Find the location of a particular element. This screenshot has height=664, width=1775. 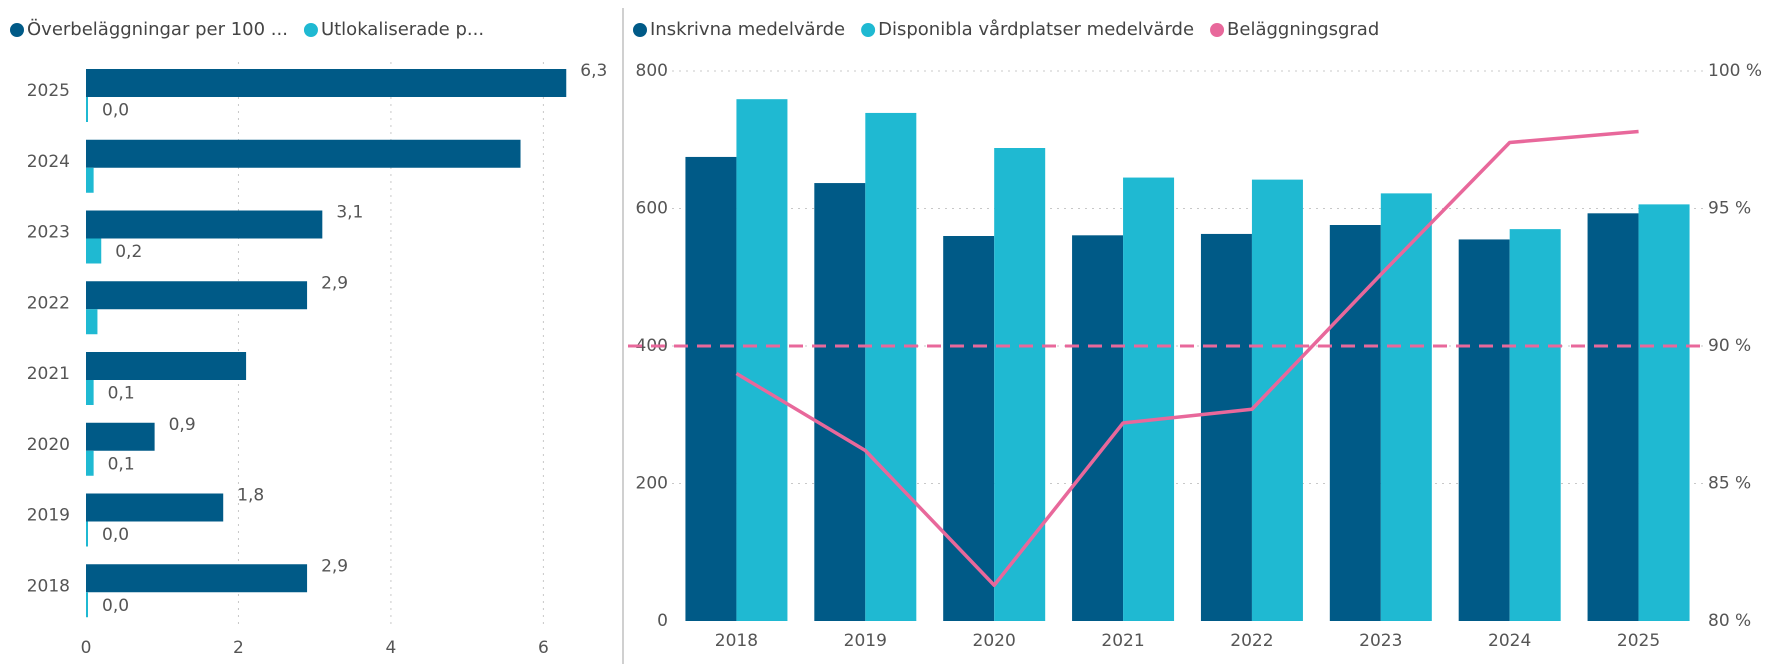

y-tick-label: 2018 is located at coordinates (48, 586).